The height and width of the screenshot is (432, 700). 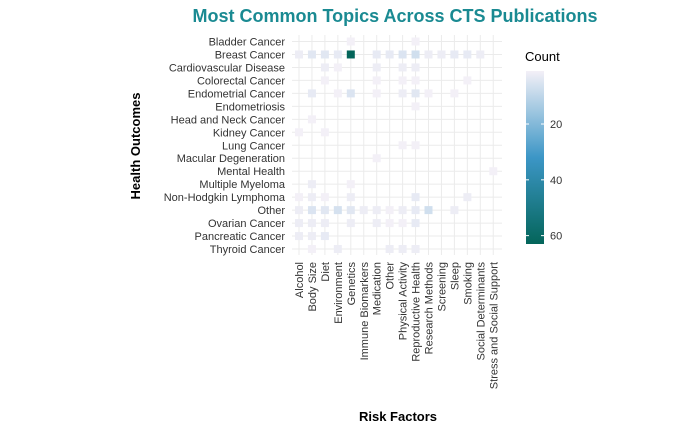 I want to click on color-legend: Count 20 40 60, so click(x=543, y=146).